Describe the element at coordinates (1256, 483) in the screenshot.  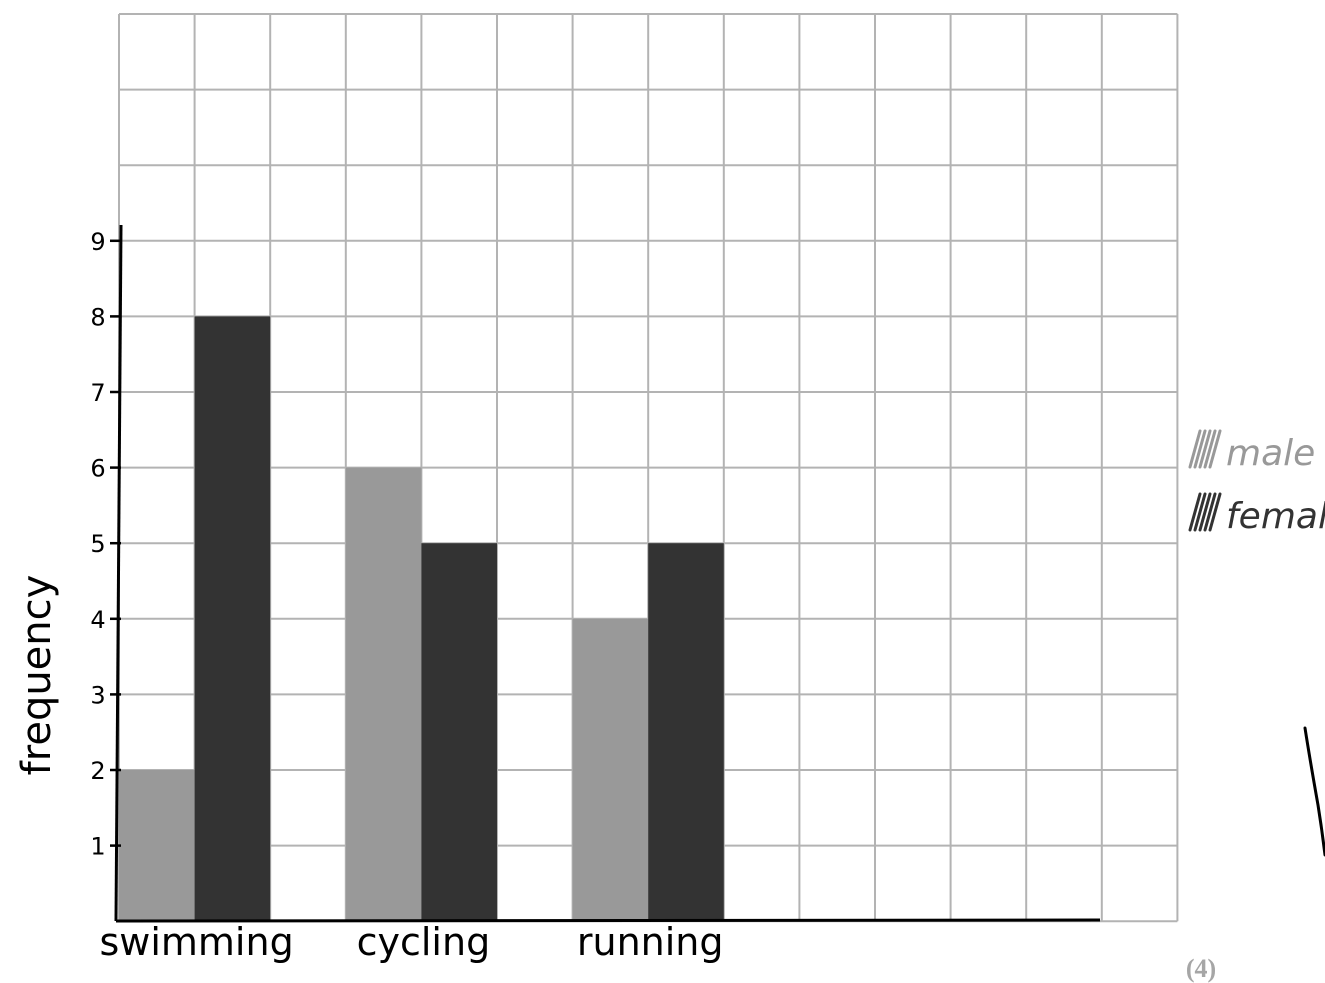
I see `chart-legend: male female` at that location.